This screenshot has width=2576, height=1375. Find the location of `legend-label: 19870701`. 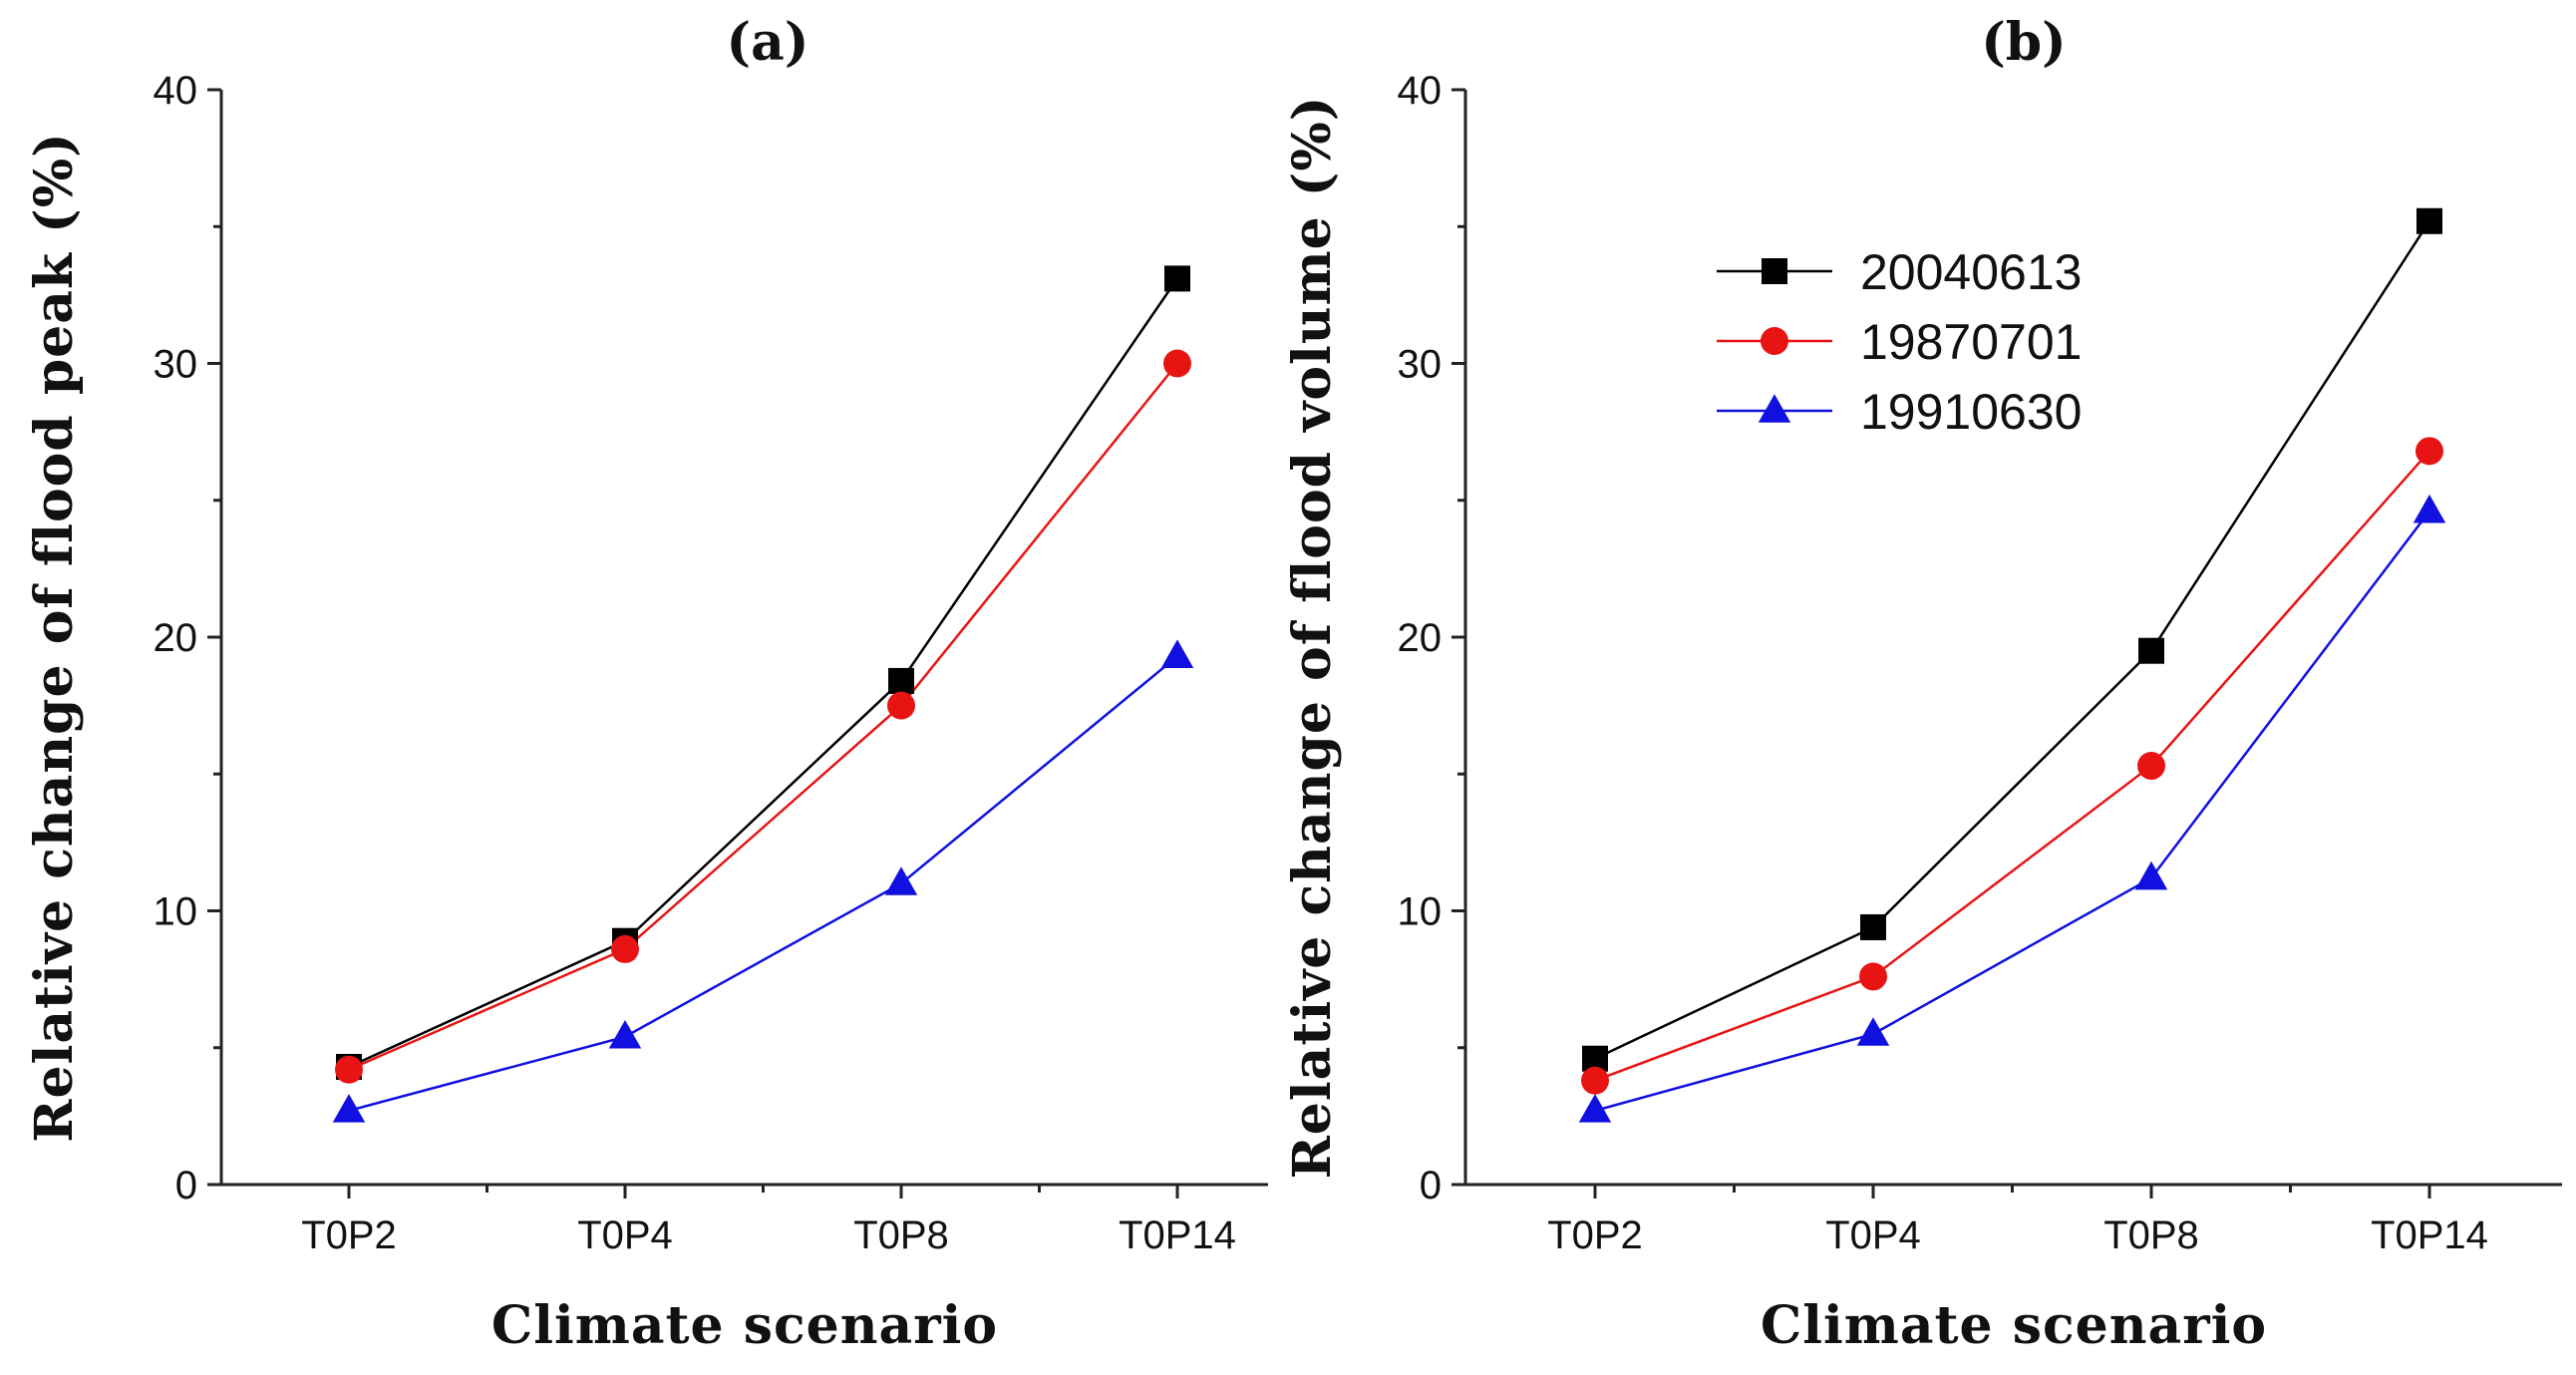

legend-label: 19870701 is located at coordinates (1971, 342).